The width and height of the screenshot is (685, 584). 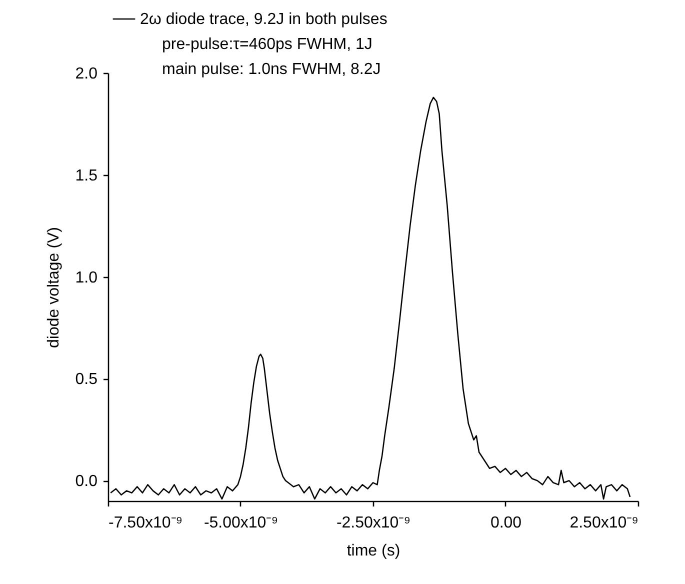 What do you see at coordinates (86, 379) in the screenshot?
I see `y-tick-label: 0.5` at bounding box center [86, 379].